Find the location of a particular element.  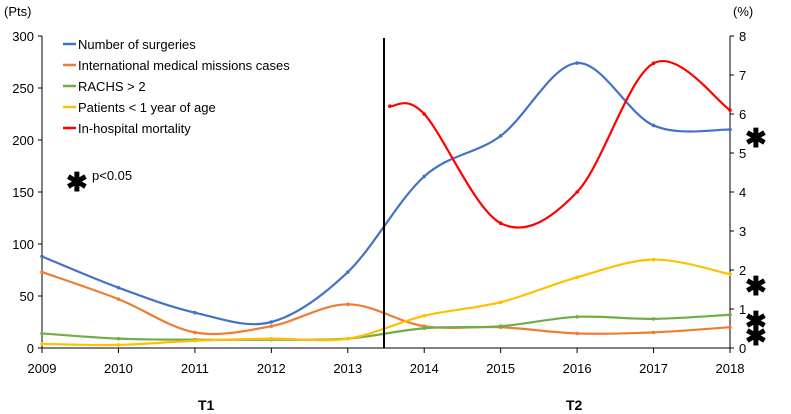

left-tick-label: 100 is located at coordinates (23, 244).